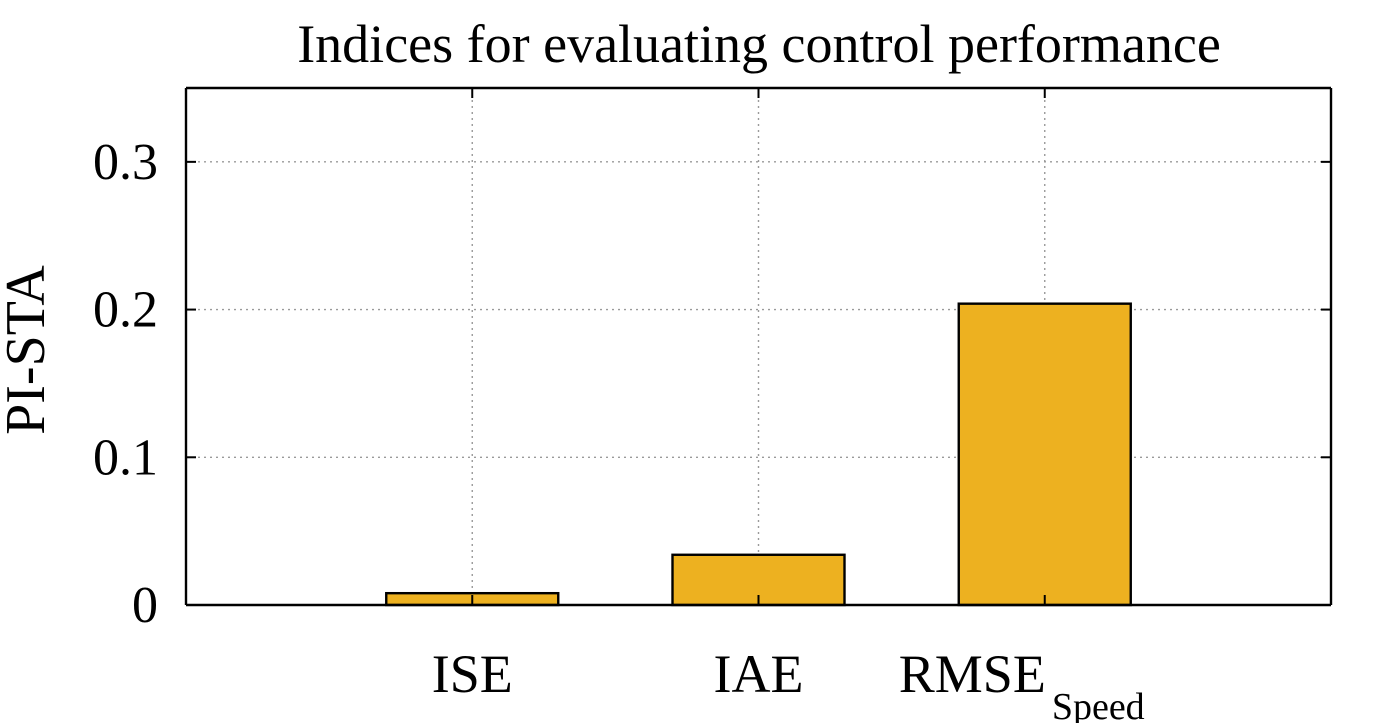  I want to click on x-tick-label-rmse: RMSESpeed, so click(1022, 683).